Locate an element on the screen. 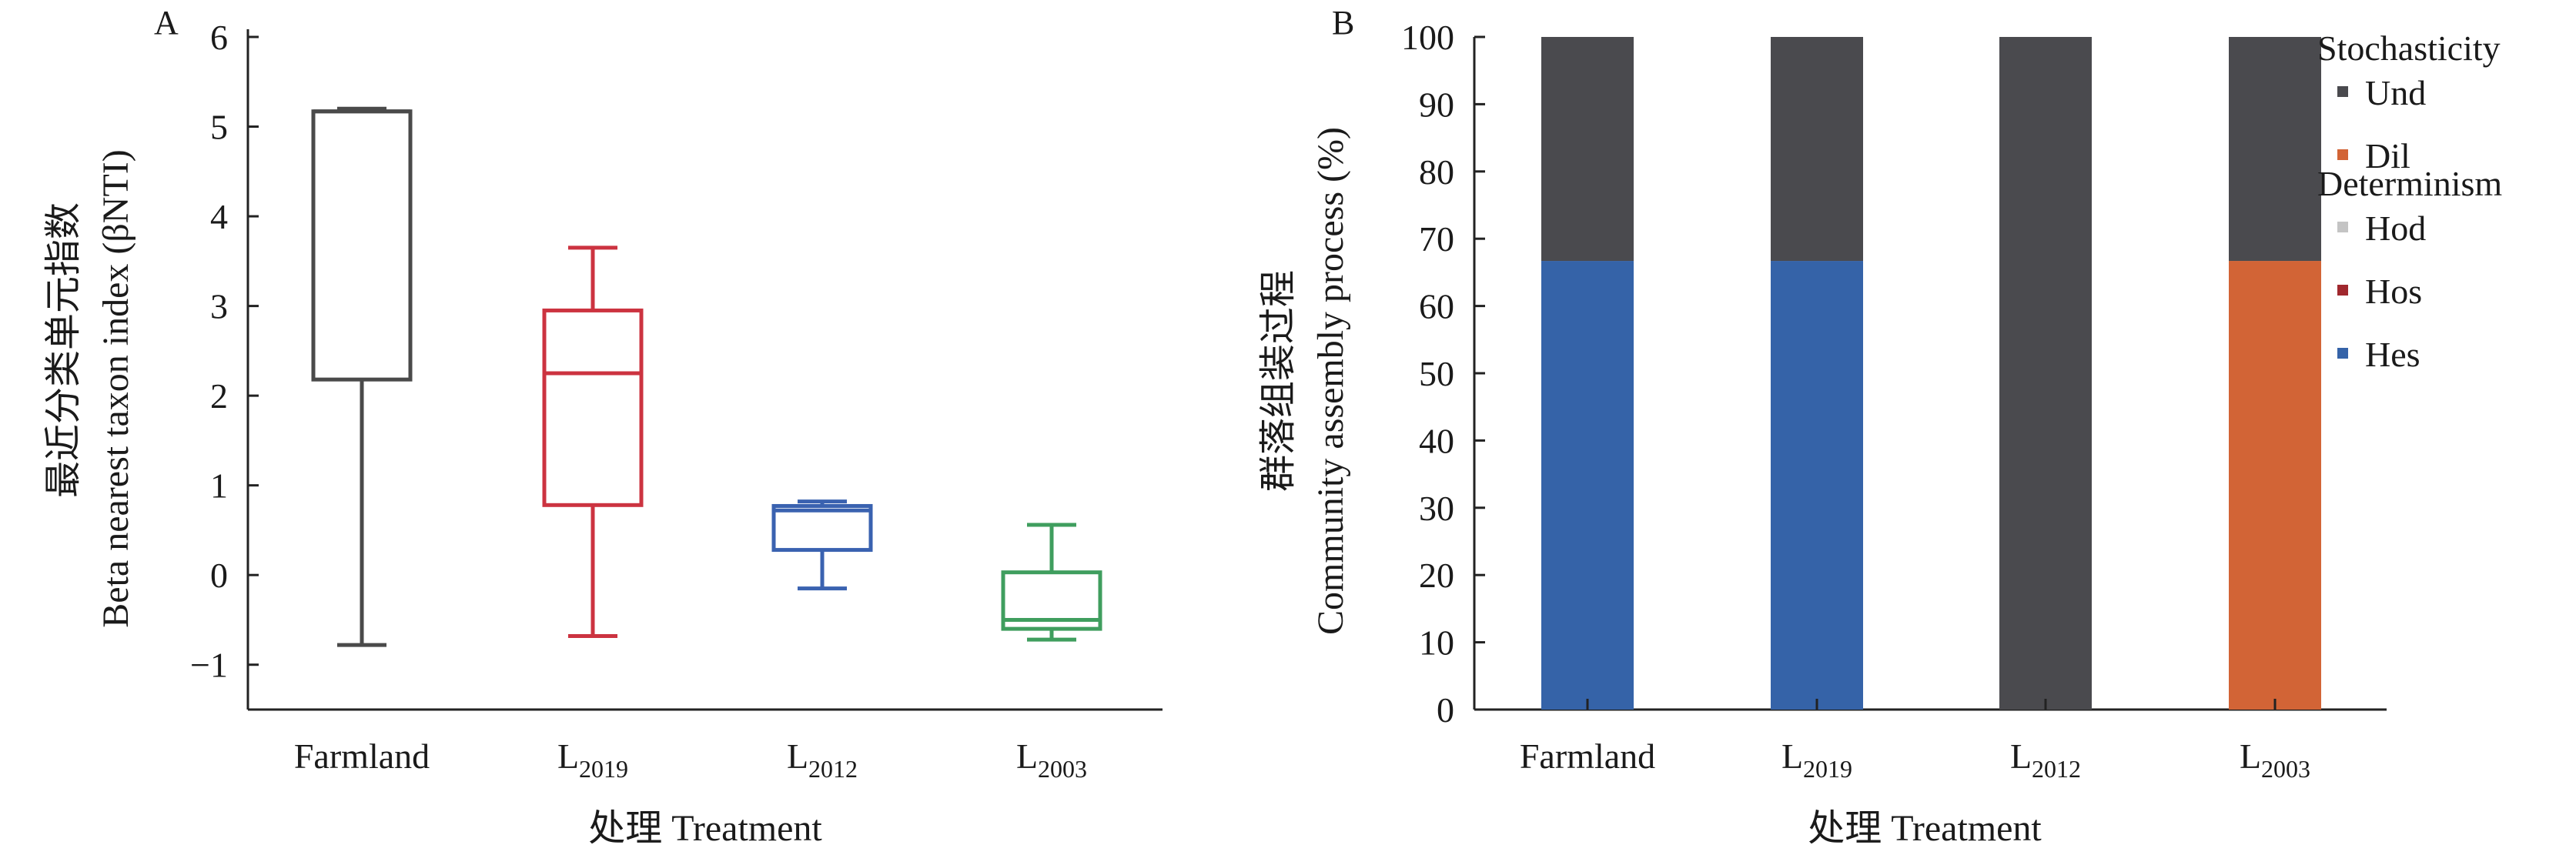  y-tick-label: 90 is located at coordinates (1437, 104).